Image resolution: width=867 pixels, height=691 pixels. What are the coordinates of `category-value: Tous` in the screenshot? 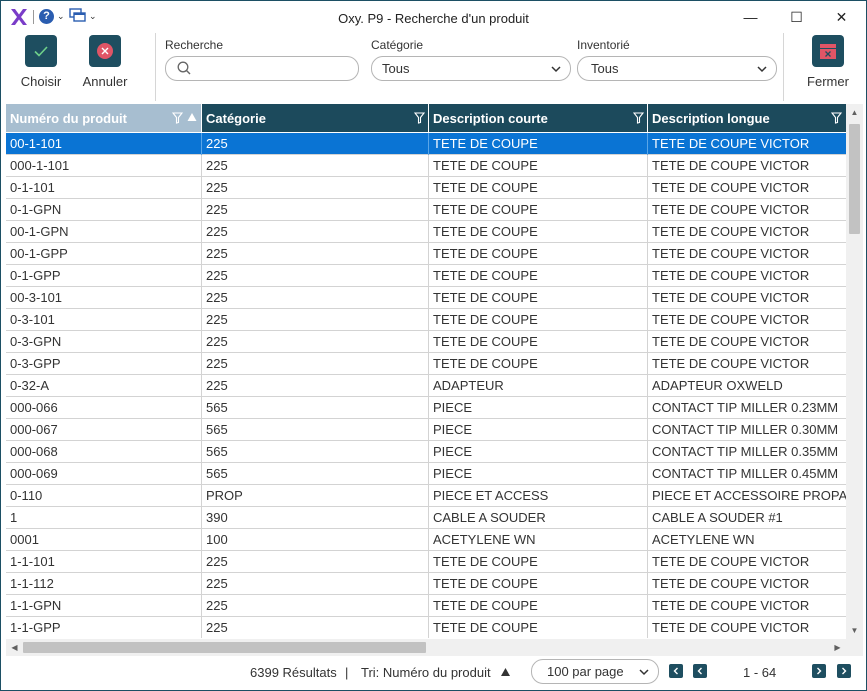 It's located at (396, 68).